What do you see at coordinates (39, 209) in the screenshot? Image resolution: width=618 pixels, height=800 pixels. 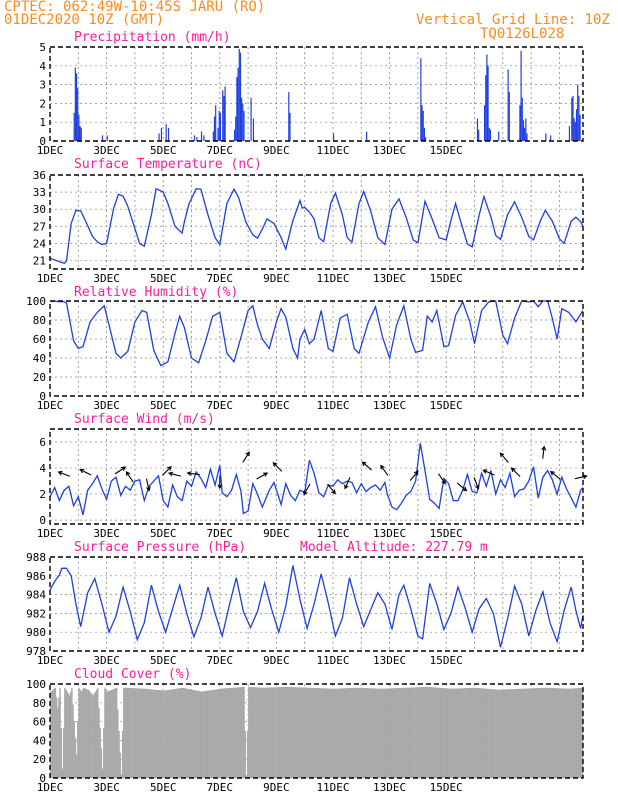 I see `y-tick-label: 30` at bounding box center [39, 209].